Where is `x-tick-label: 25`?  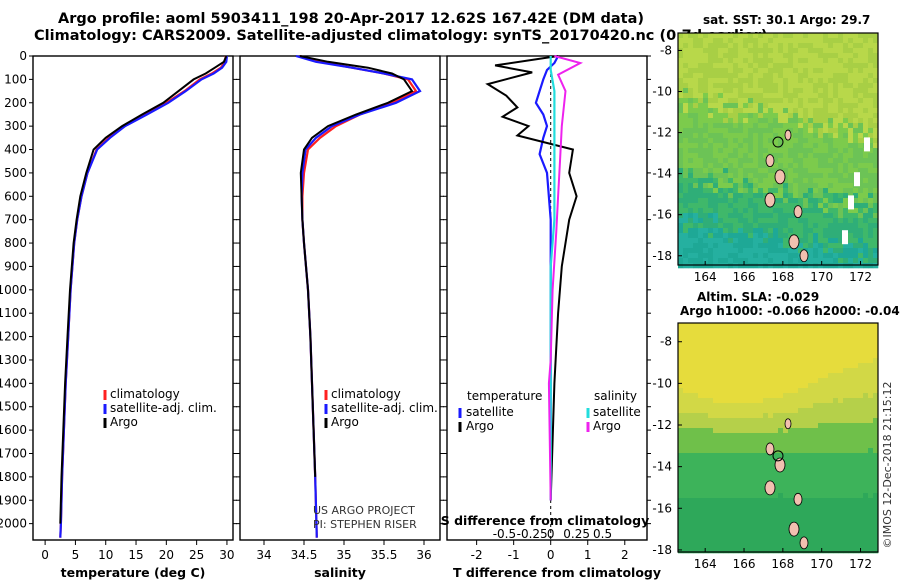
x-tick-label: 25 is located at coordinates (196, 555).